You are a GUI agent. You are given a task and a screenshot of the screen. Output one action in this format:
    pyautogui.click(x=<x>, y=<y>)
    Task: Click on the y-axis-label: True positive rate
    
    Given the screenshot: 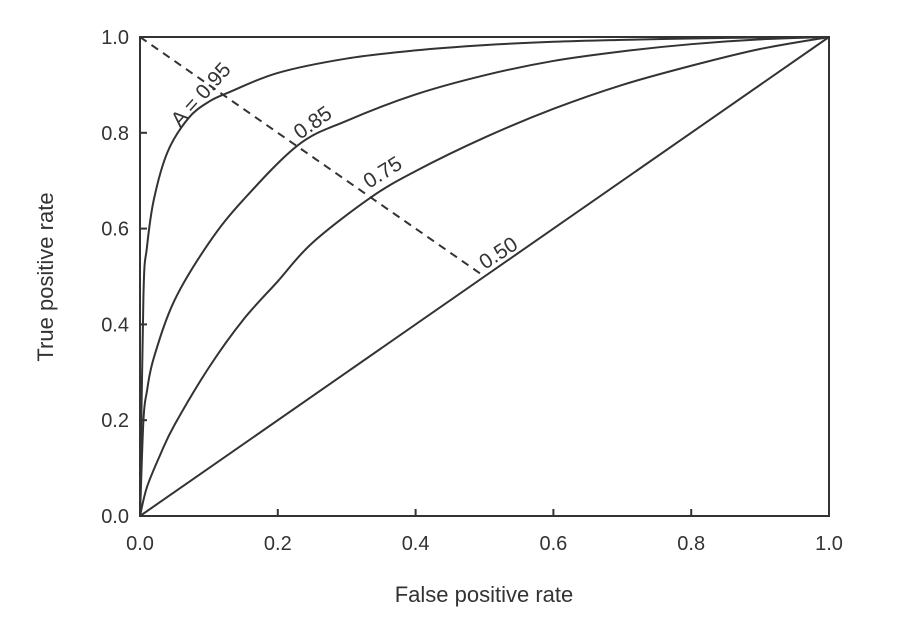 What is the action you would take?
    pyautogui.click(x=45, y=276)
    